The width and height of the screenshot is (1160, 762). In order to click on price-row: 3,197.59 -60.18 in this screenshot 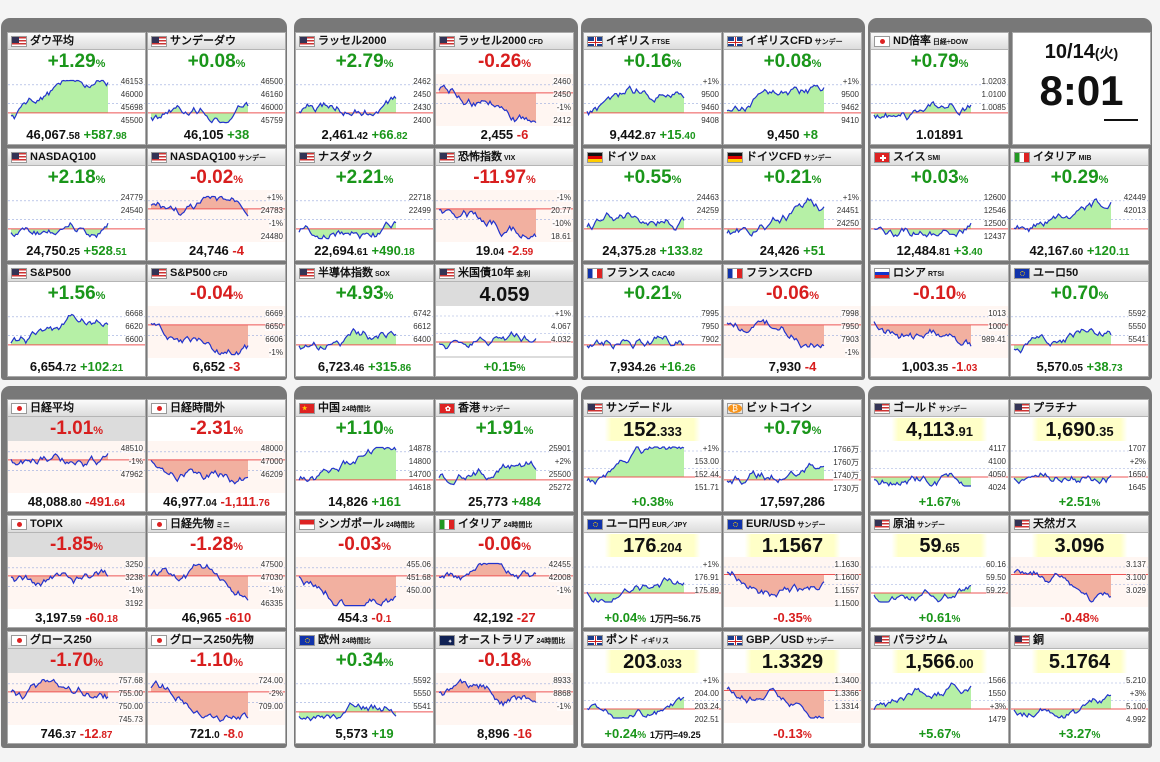, I will do `click(76, 618)`.